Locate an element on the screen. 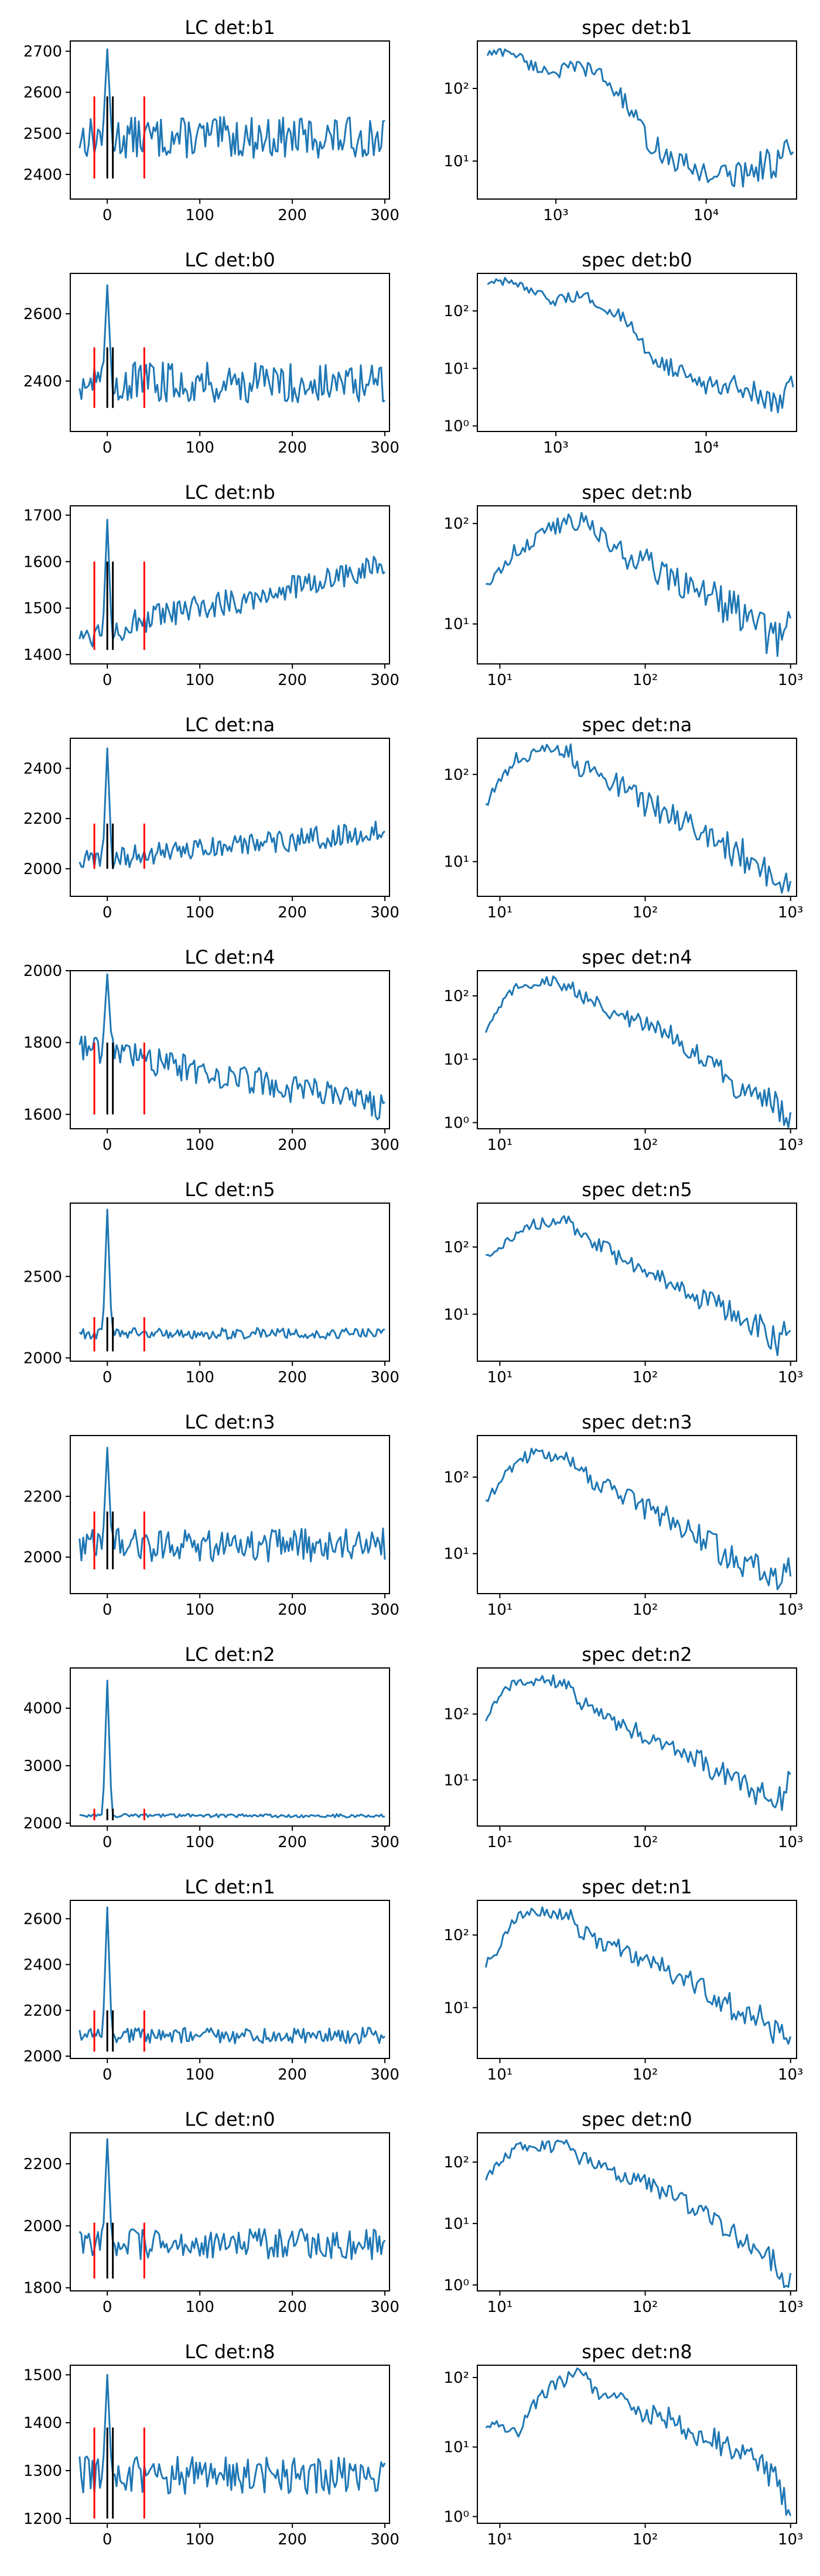 This screenshot has height=2576, width=820. chart-panel: spec det:na 10¹ 10² 10³ 10¹ 10² is located at coordinates (623, 818).